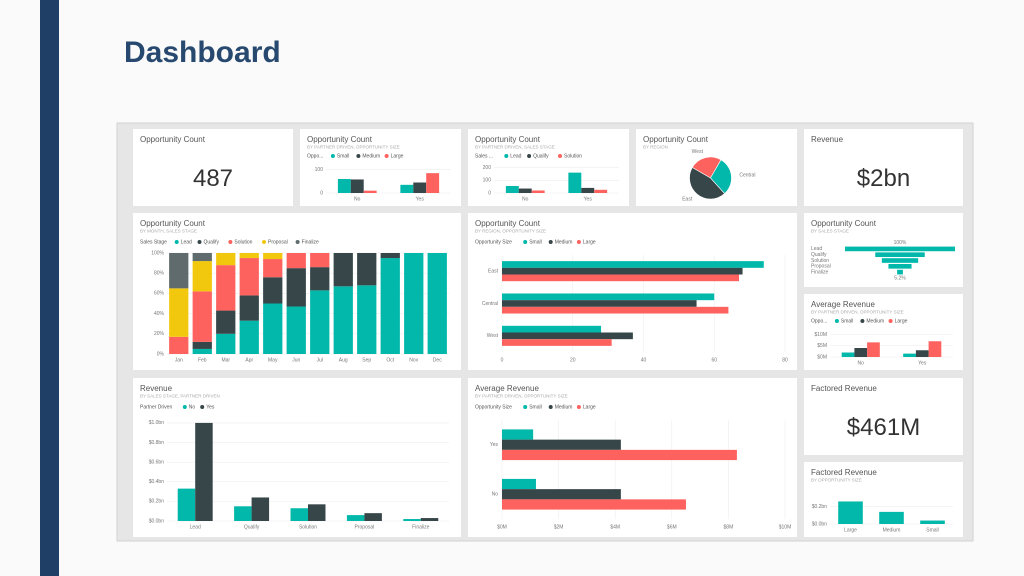 The image size is (1024, 576). Describe the element at coordinates (159, 334) in the screenshot. I see `y-tick-label: 20%` at that location.